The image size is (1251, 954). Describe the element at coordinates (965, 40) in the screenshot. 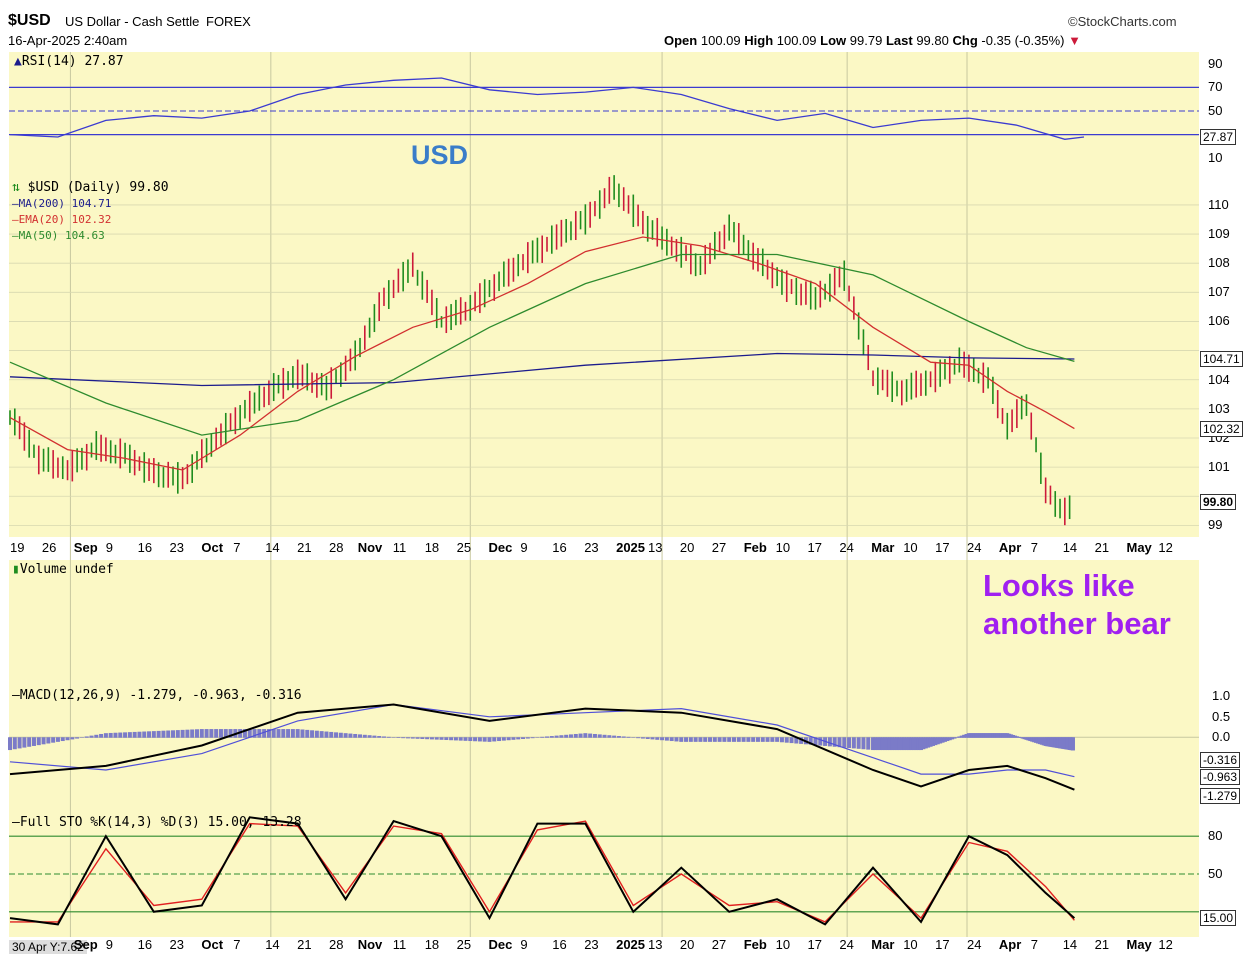

I see `chg-label: Chg` at that location.